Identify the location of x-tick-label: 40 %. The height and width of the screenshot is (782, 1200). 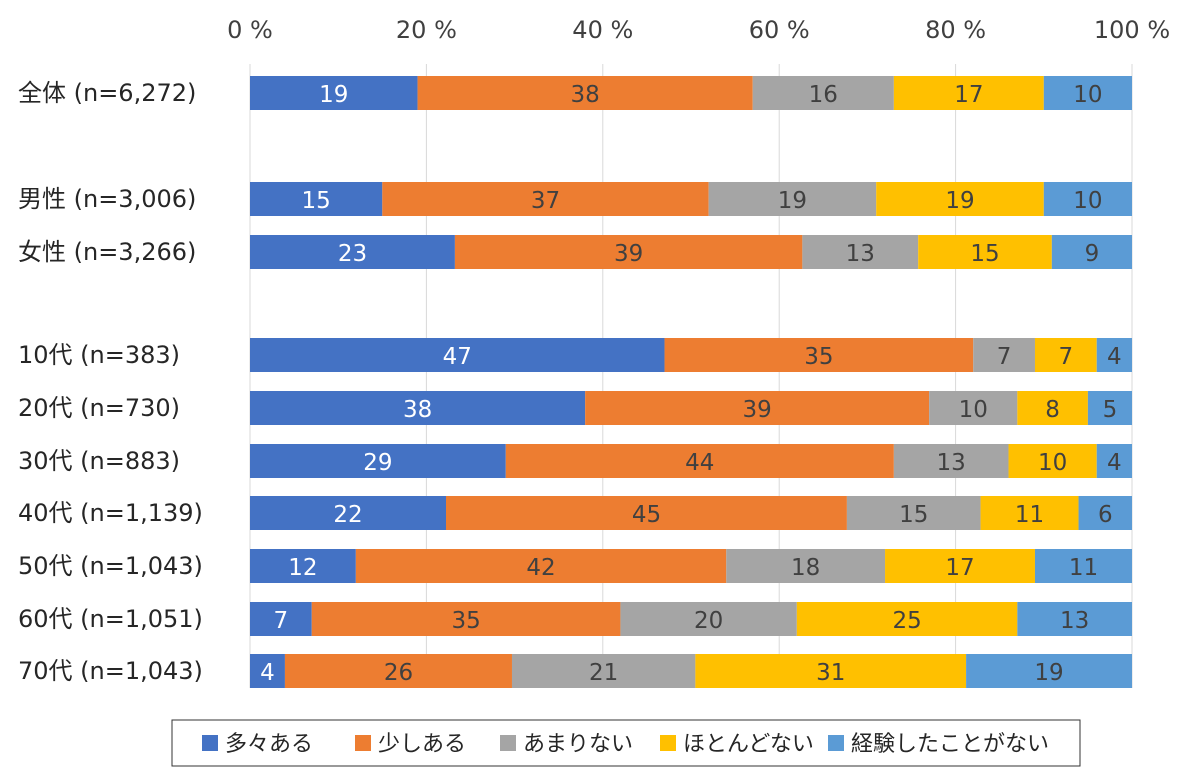
(602, 30).